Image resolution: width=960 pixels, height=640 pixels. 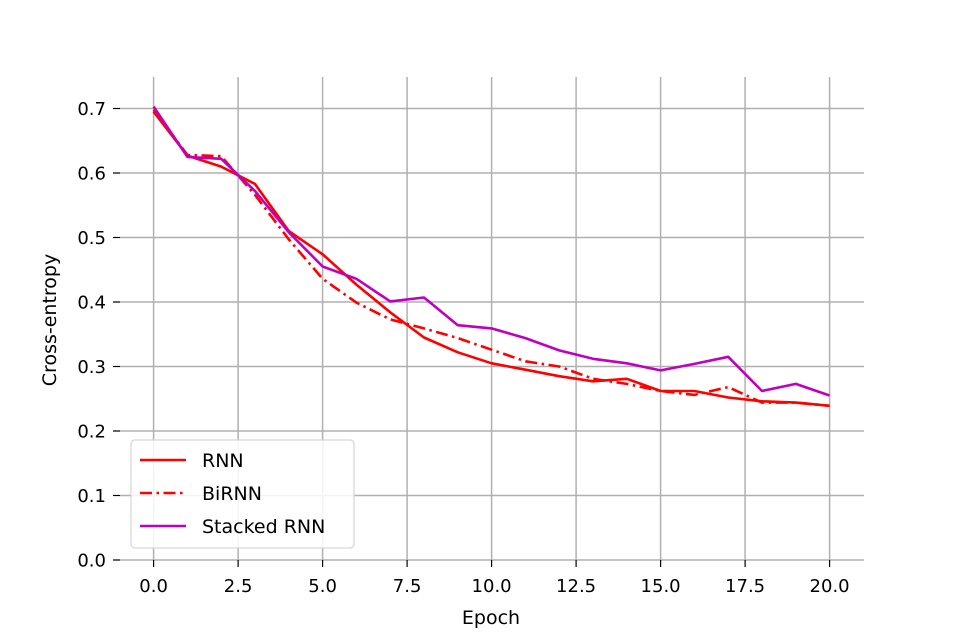 I want to click on y-tick-label: 0.1, so click(x=91, y=496).